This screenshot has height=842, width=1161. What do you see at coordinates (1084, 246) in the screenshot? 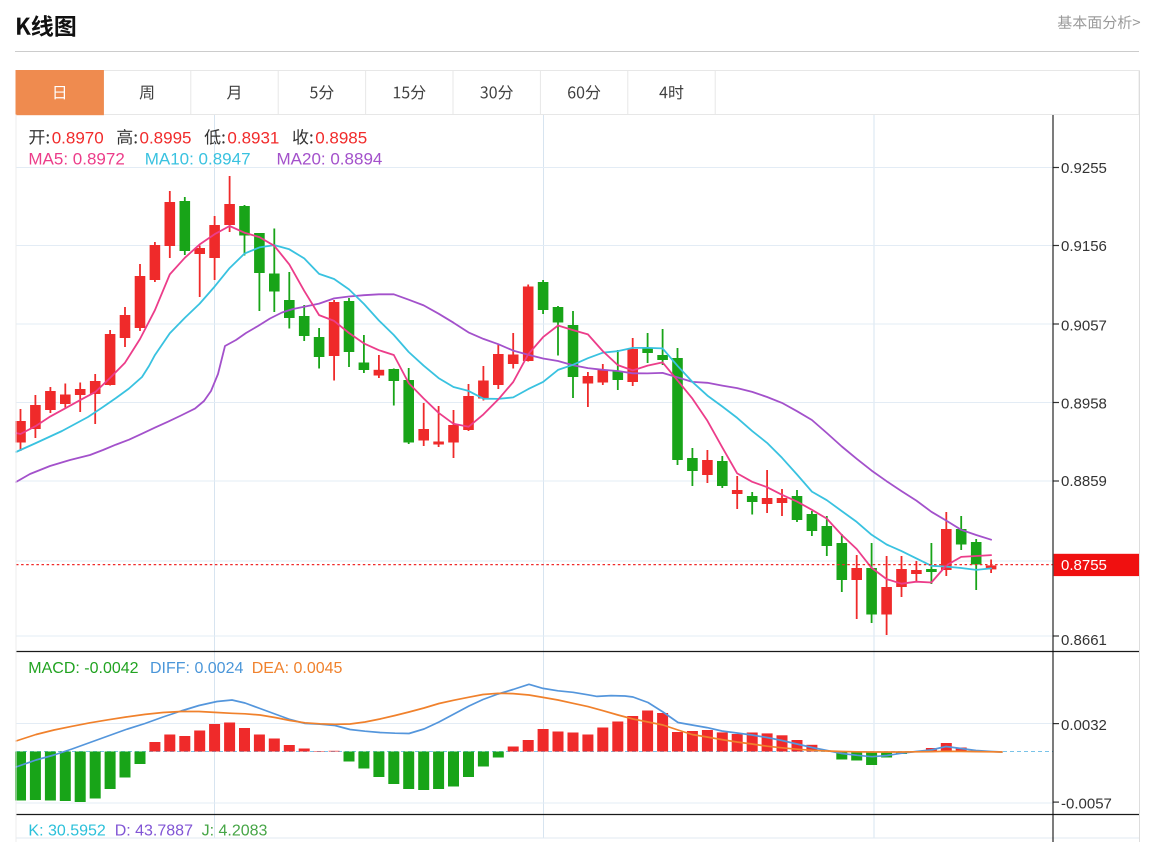
I see `svg-text: 0.9156` at bounding box center [1084, 246].